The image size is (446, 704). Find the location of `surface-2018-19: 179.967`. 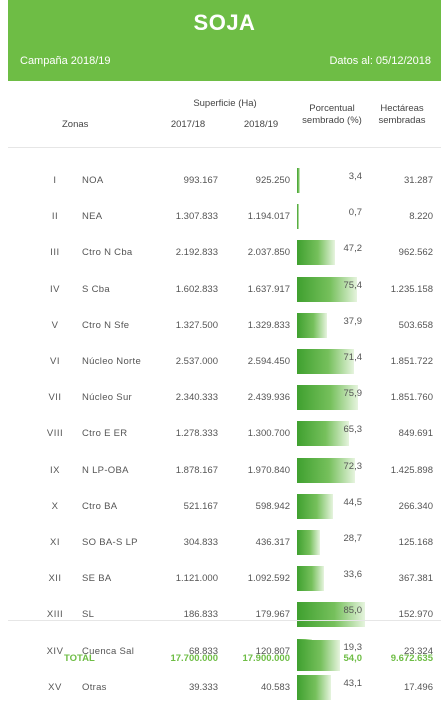

surface-2018-19: 179.967 is located at coordinates (272, 615).